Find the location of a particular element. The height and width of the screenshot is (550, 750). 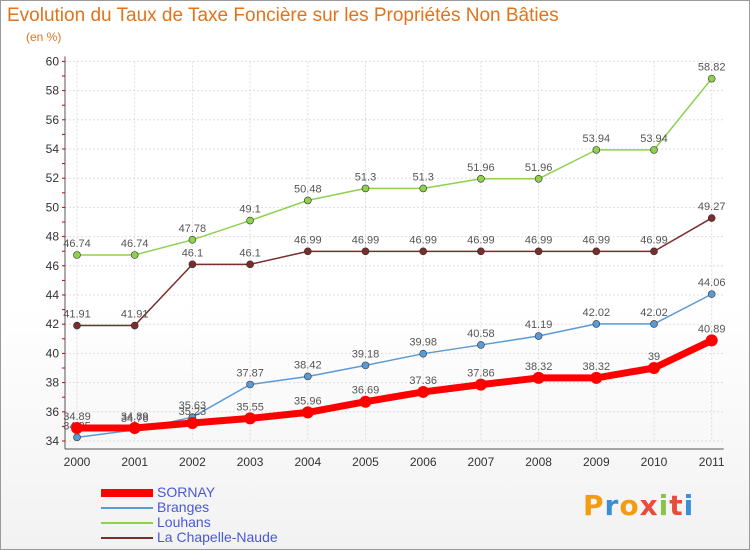

logo-letter: t is located at coordinates (676, 505).